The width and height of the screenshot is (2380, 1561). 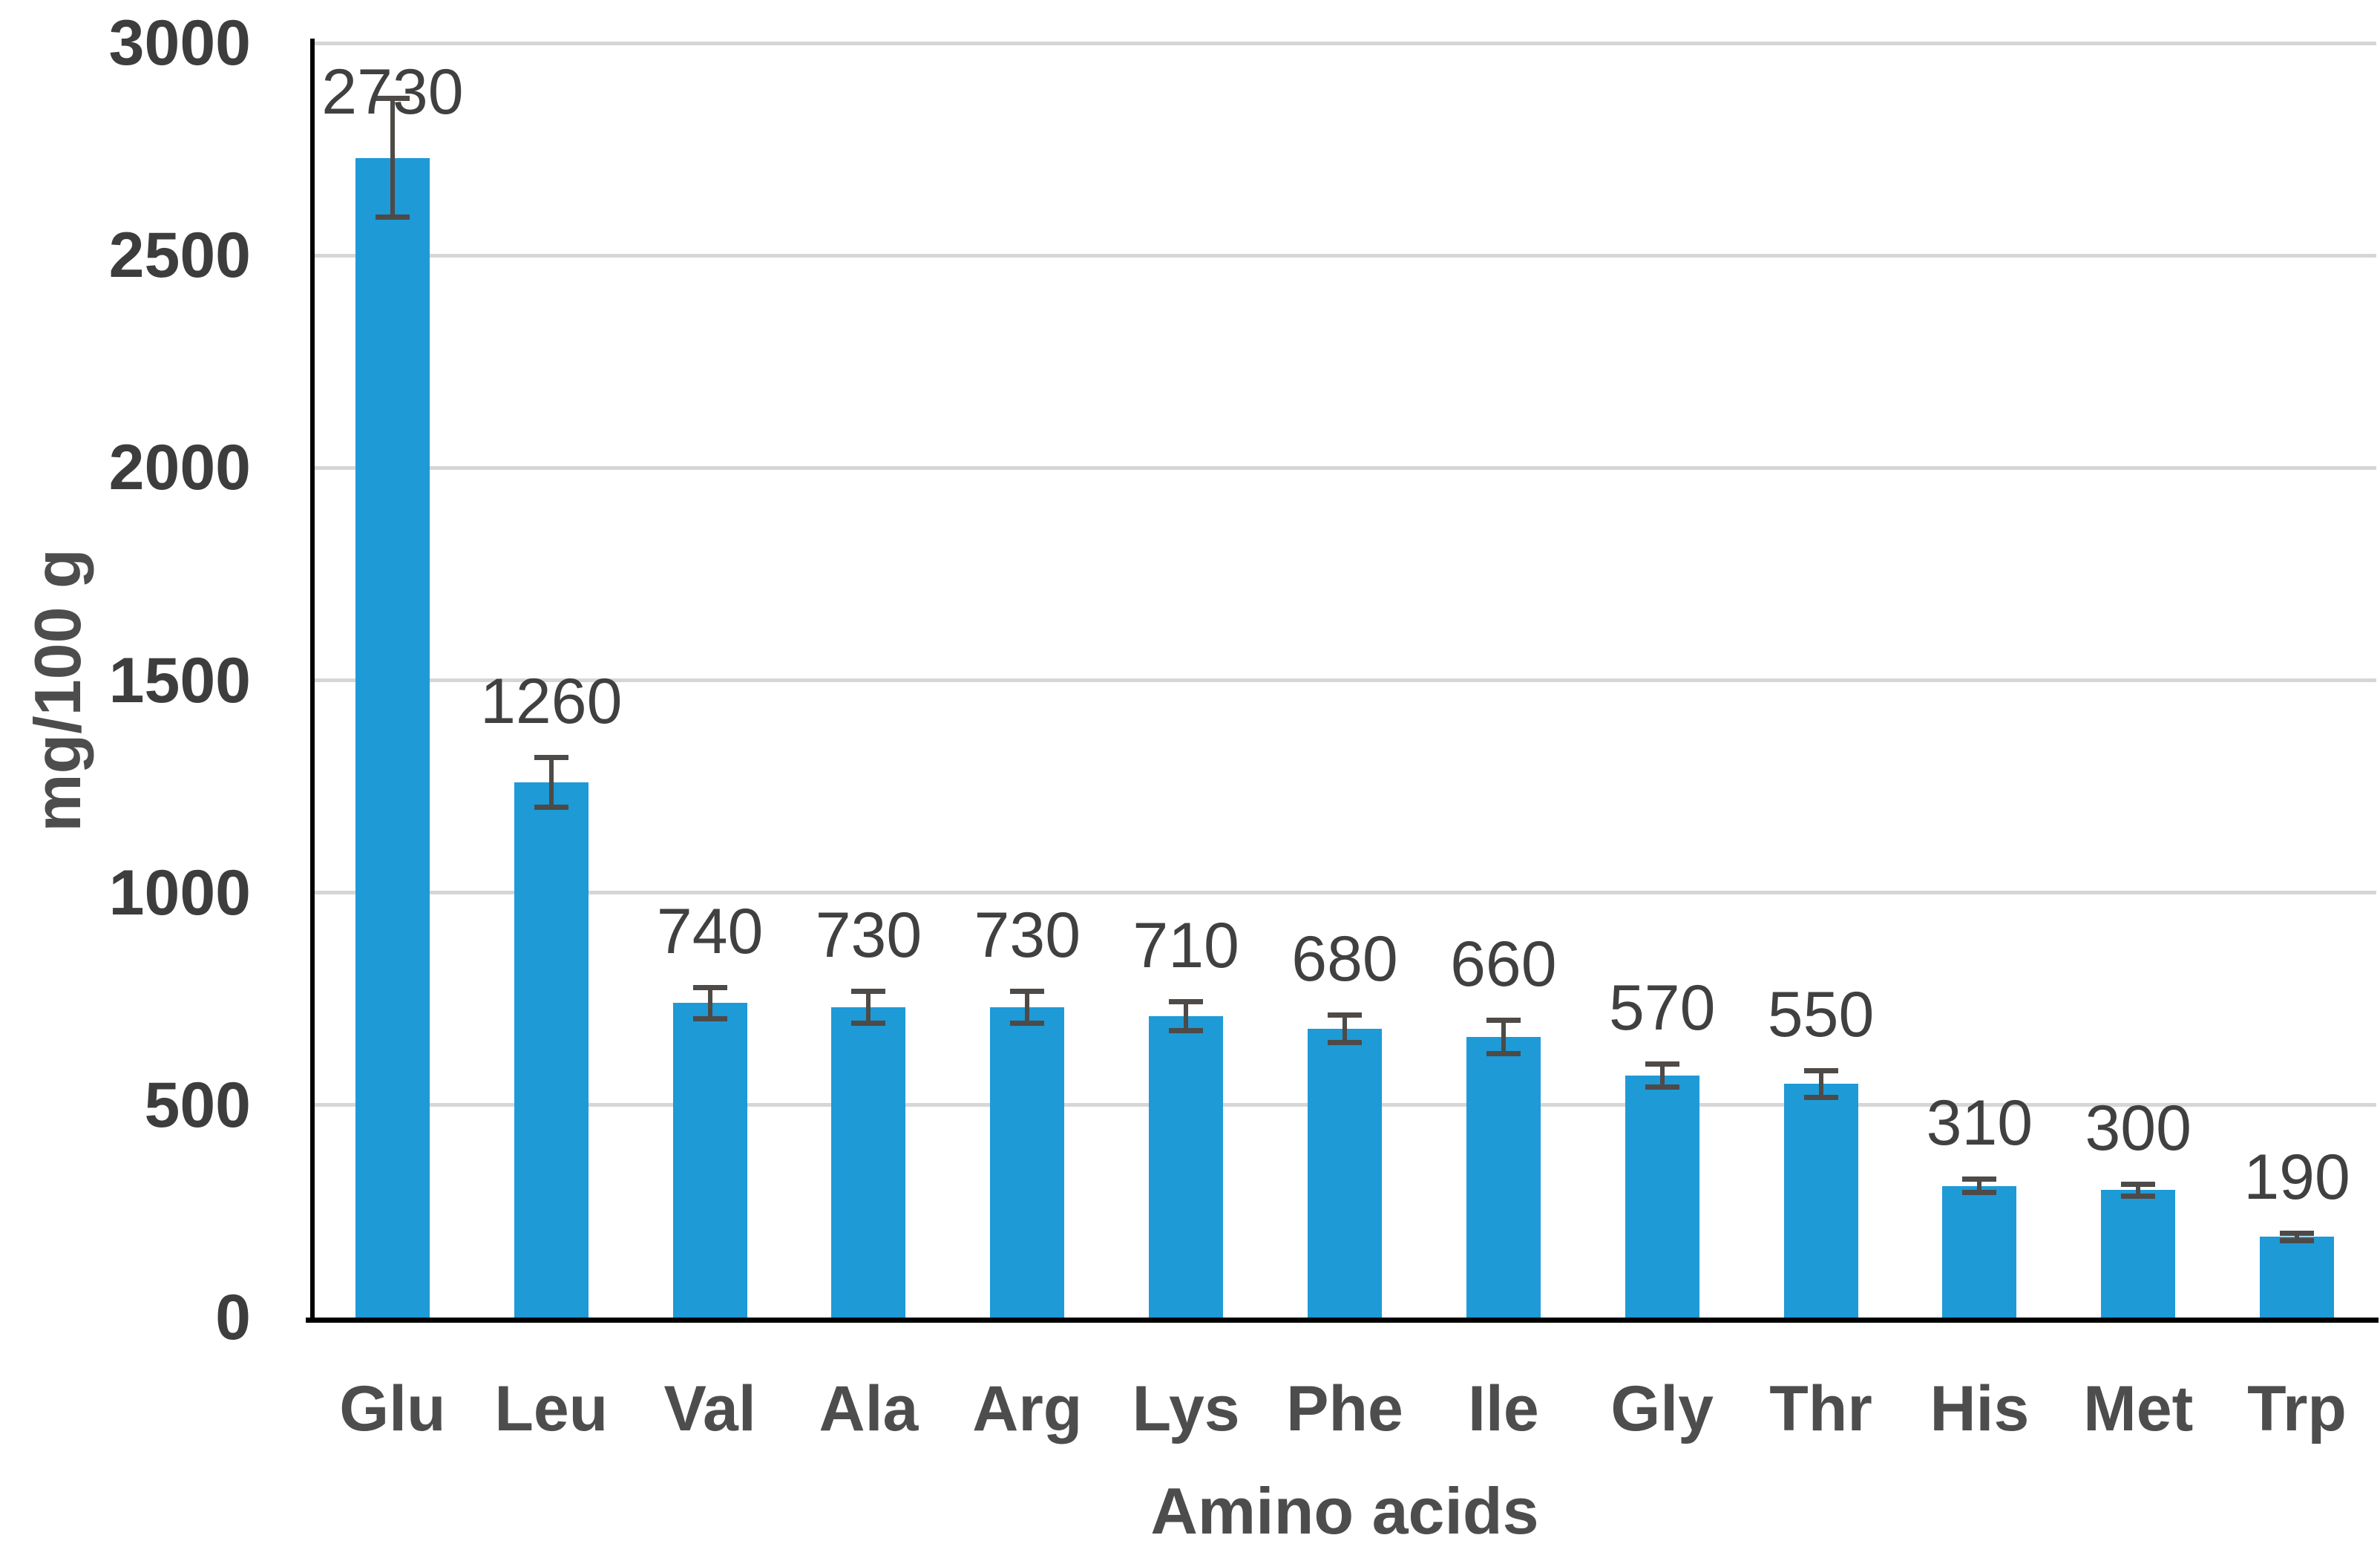 What do you see at coordinates (1344, 959) in the screenshot?
I see `data-label-Phe: 680` at bounding box center [1344, 959].